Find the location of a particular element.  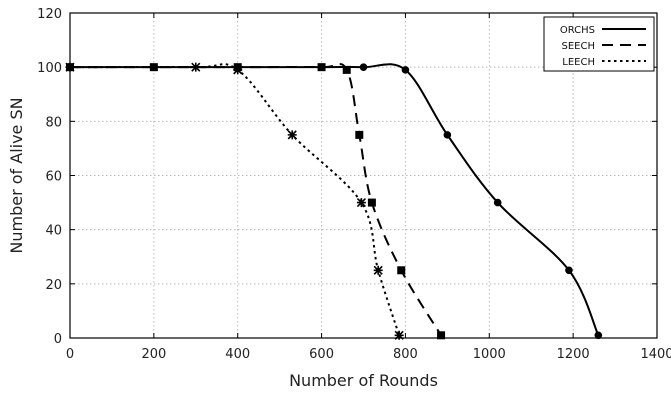

legend-entries: ORCHS SEECH LEECH is located at coordinates (603, 46).